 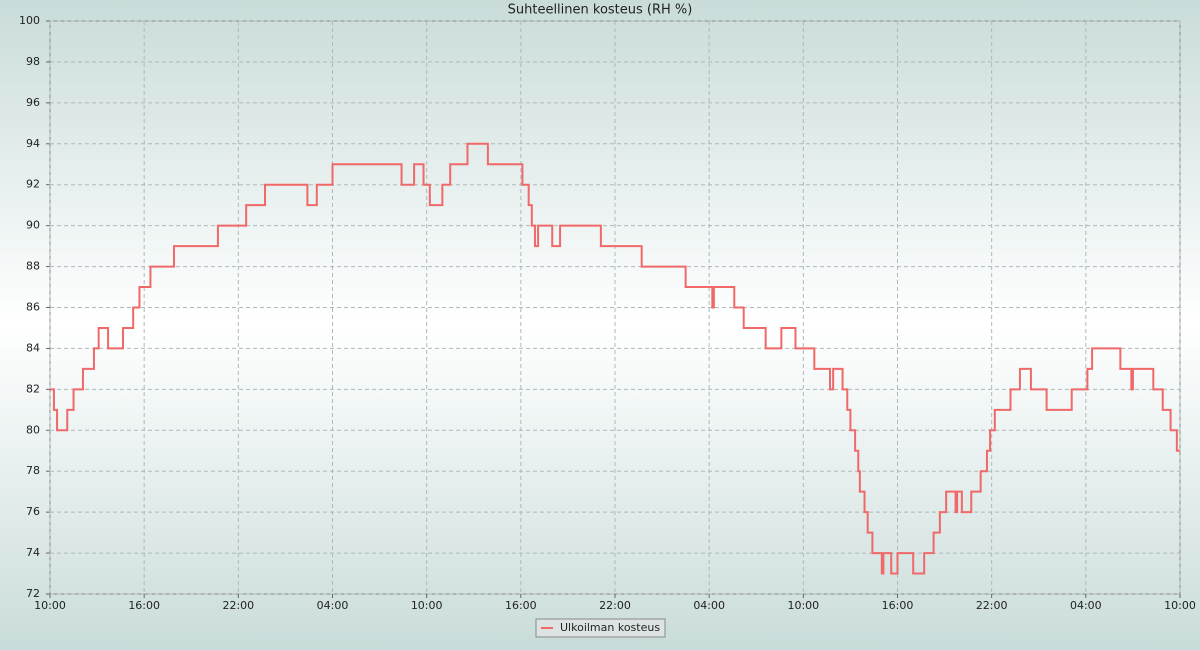 What do you see at coordinates (33, 347) in the screenshot?
I see `y-tick-label: 84` at bounding box center [33, 347].